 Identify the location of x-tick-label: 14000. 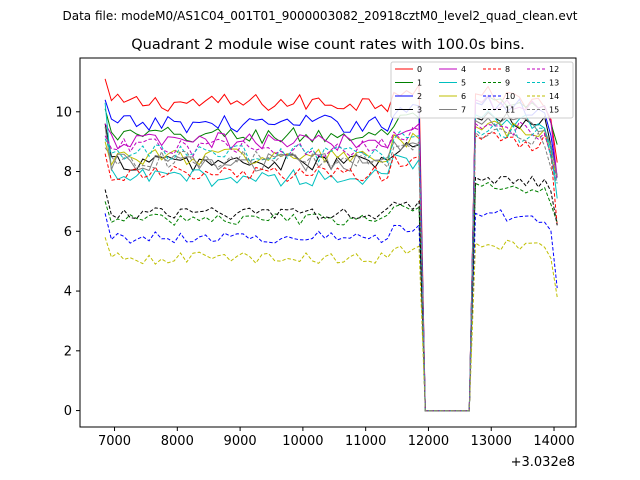
(553, 441).